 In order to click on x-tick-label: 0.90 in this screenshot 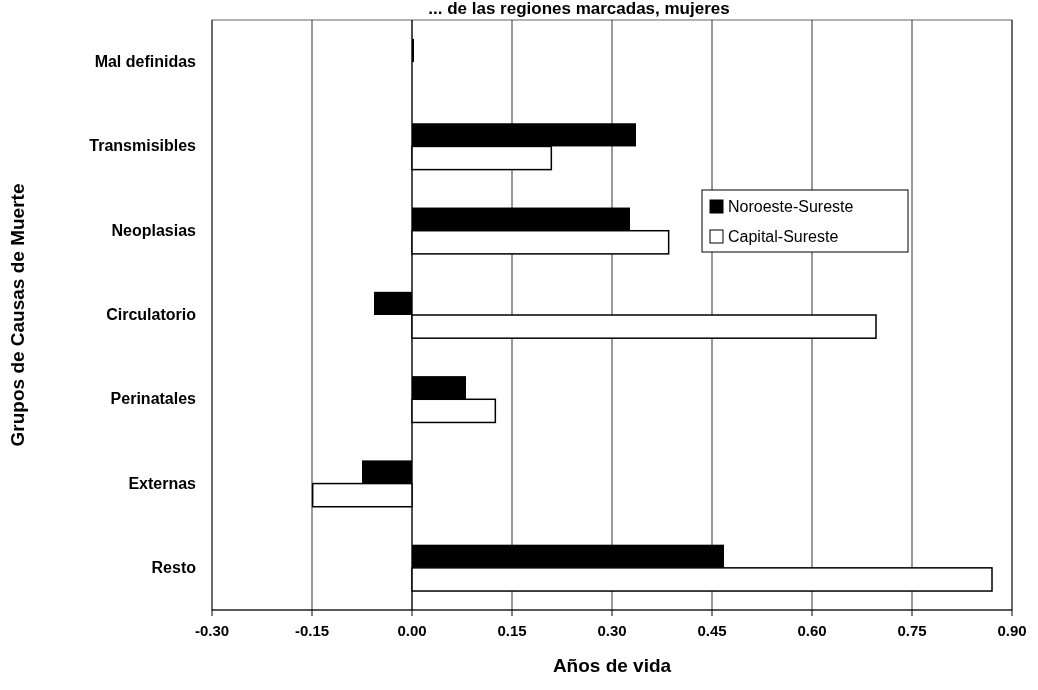, I will do `click(1012, 630)`.